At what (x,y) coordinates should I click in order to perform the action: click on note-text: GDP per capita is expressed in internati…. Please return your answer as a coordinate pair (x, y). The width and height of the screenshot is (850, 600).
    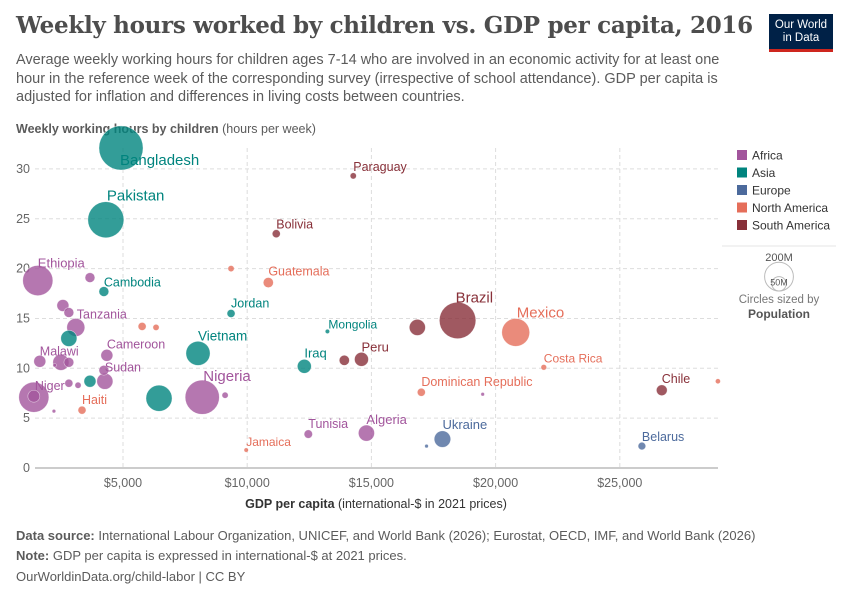
    Looking at the image, I should click on (229, 555).